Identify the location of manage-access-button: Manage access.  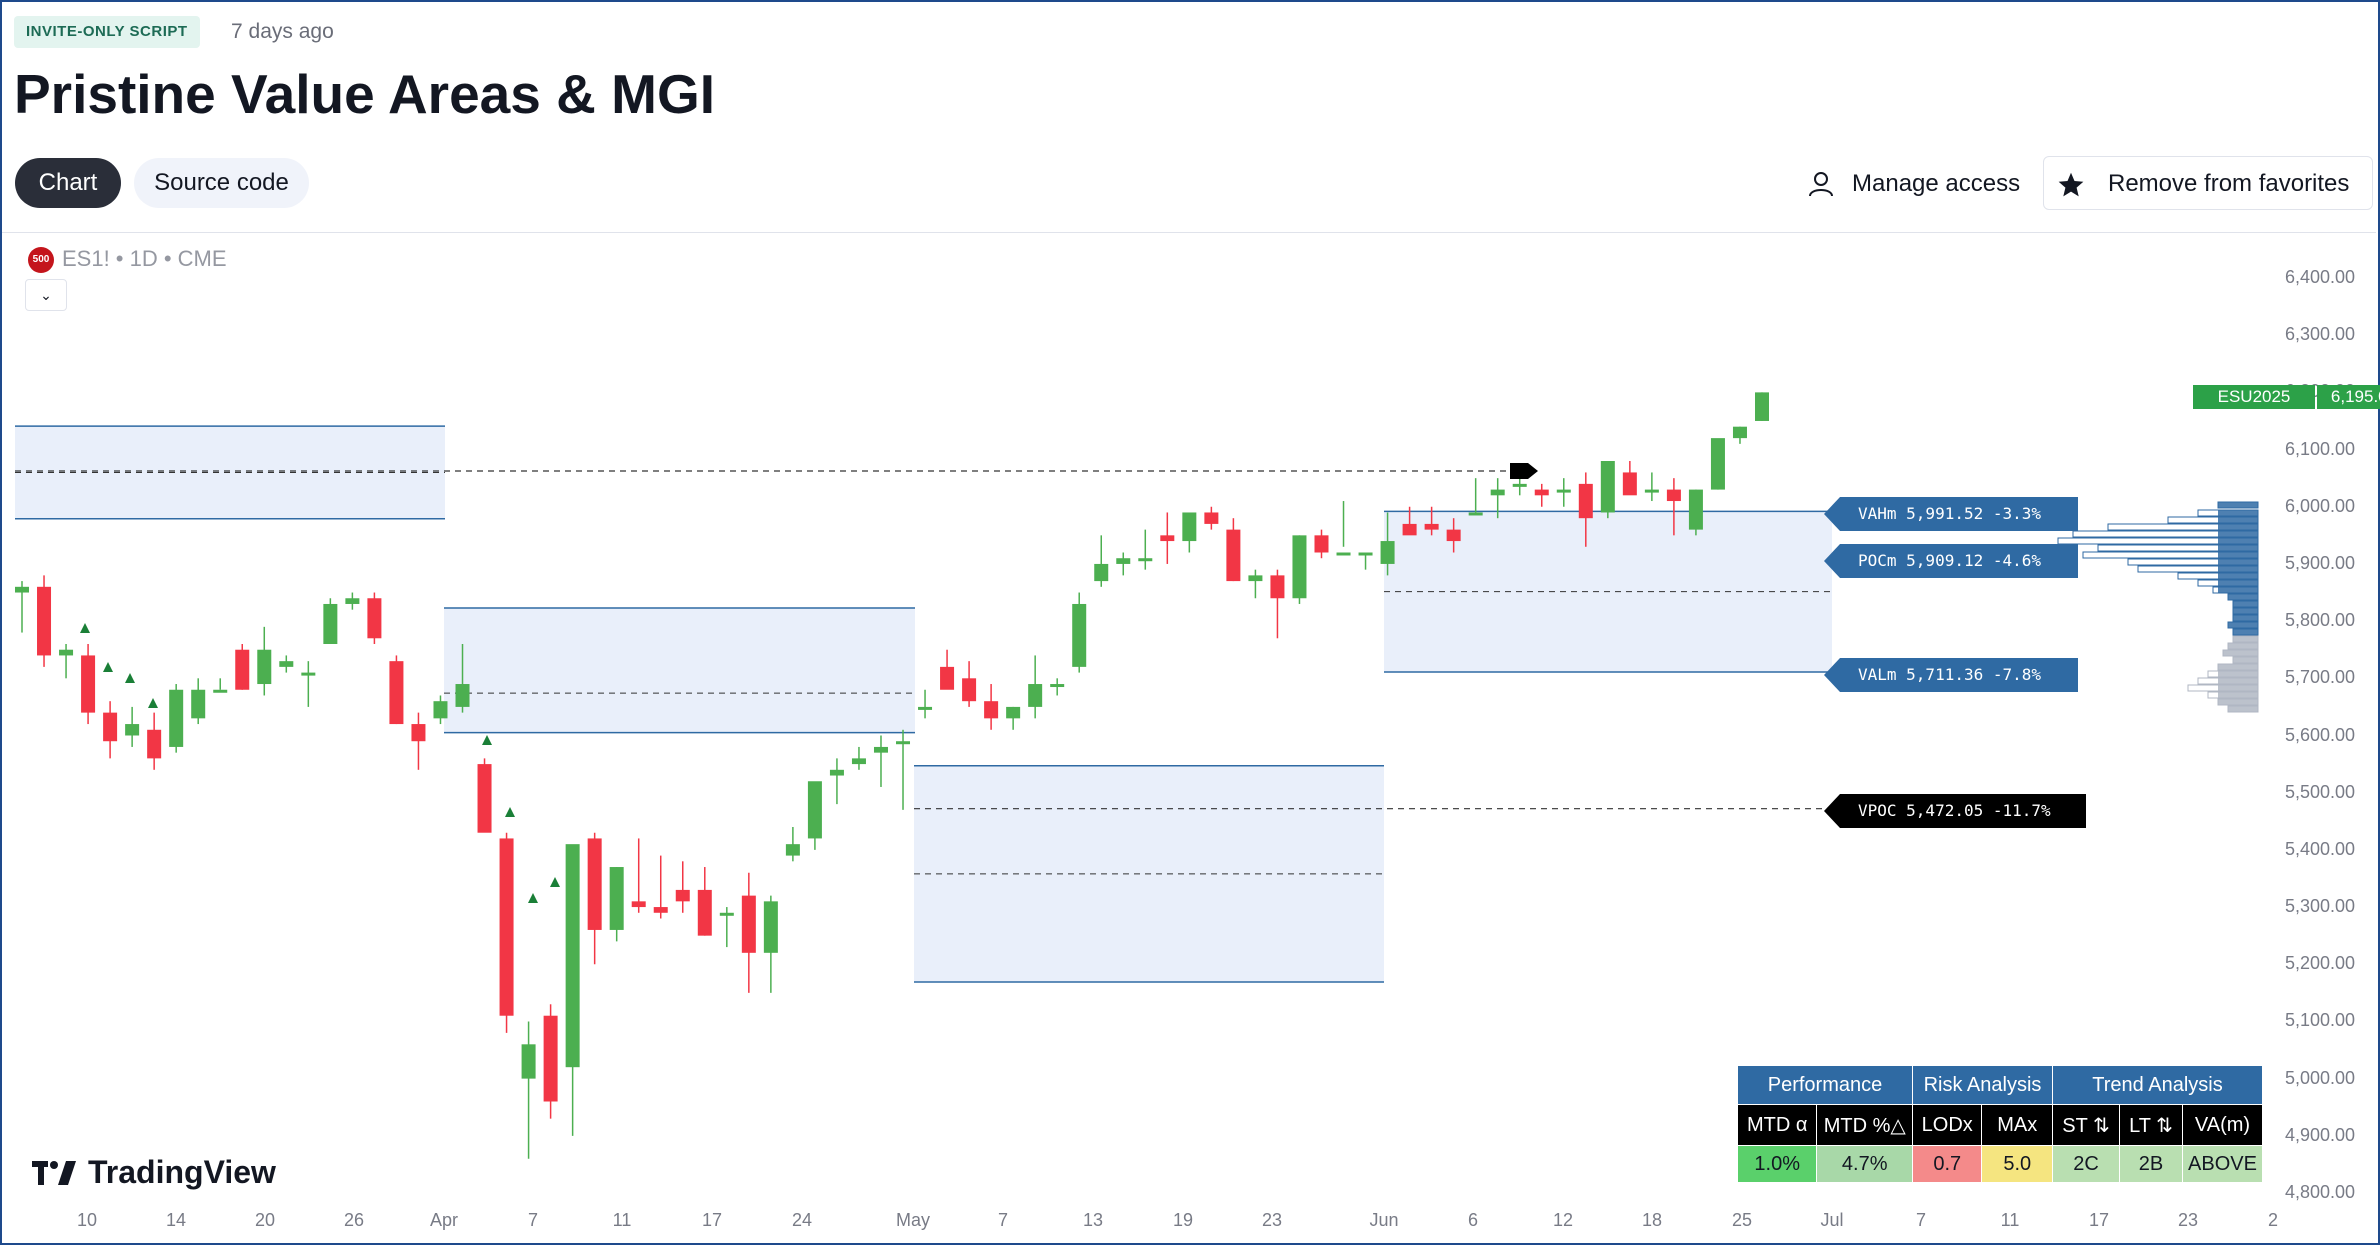
(1914, 184).